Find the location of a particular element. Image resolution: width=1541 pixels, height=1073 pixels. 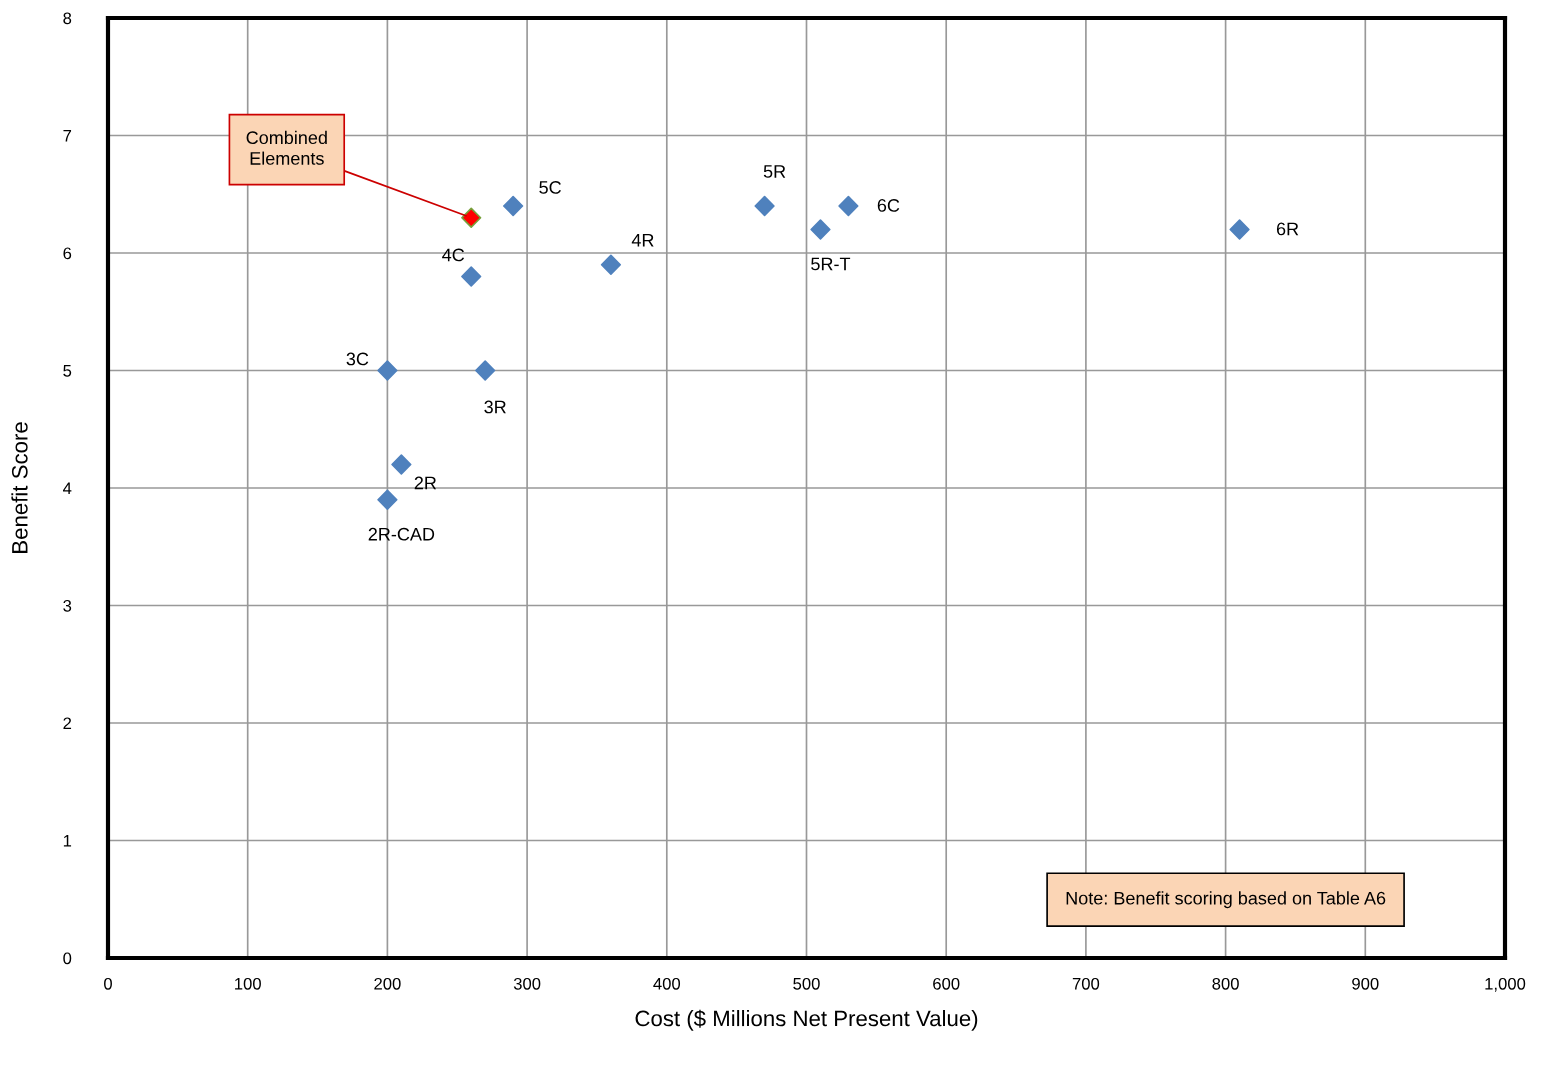

annotation: 3C is located at coordinates (357, 359).